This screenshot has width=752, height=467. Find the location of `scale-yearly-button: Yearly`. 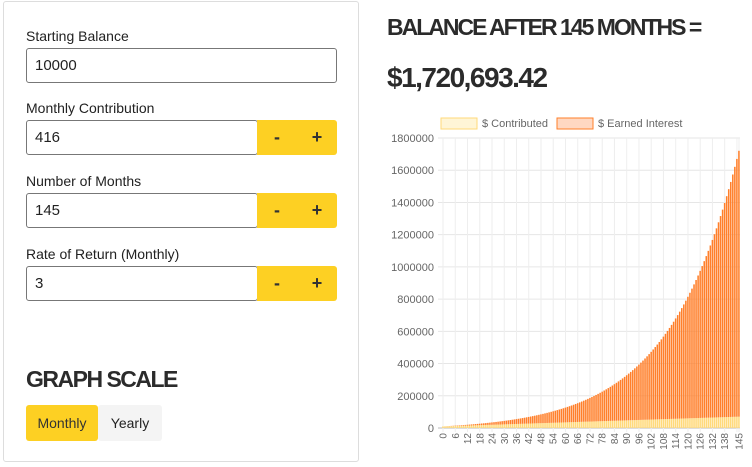

scale-yearly-button: Yearly is located at coordinates (130, 423).